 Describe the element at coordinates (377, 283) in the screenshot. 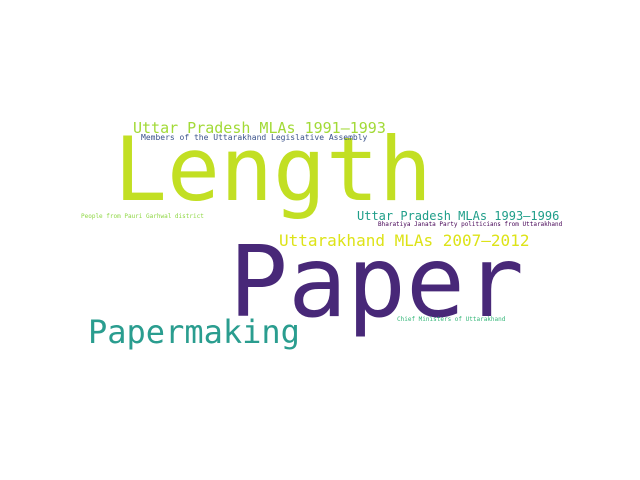

I see `word-paper: Paper` at that location.